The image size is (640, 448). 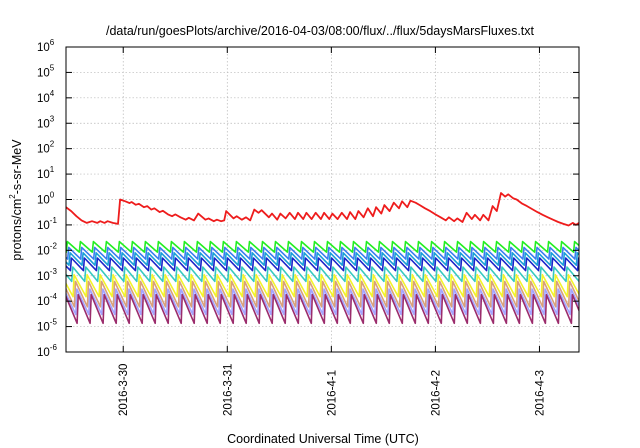 I want to click on x-tick-label: 2016-3-30, so click(x=124, y=390).